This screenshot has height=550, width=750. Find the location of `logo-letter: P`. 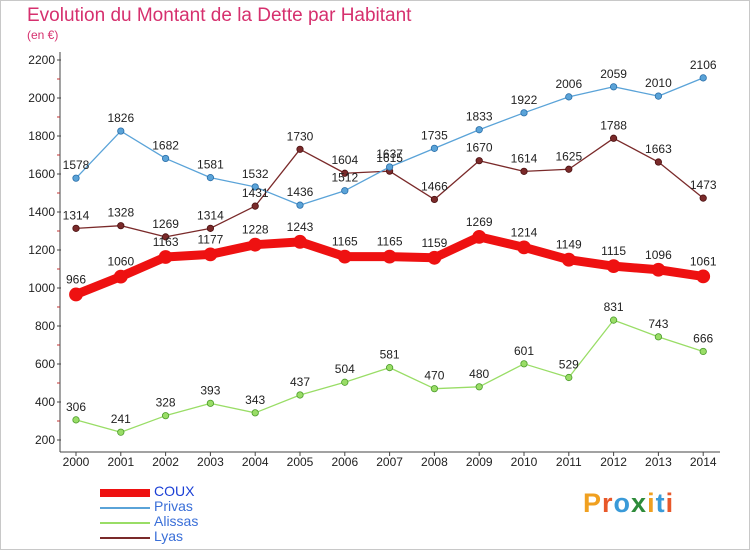

logo-letter: P is located at coordinates (593, 503).